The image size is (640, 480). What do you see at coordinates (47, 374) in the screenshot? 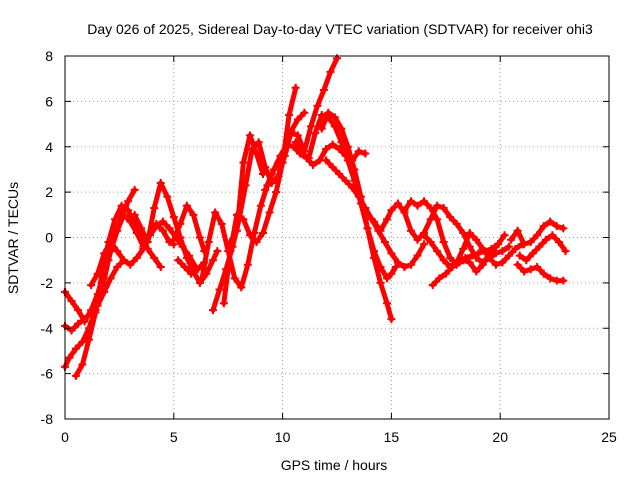
I see `y-tick-label: -6` at bounding box center [47, 374].